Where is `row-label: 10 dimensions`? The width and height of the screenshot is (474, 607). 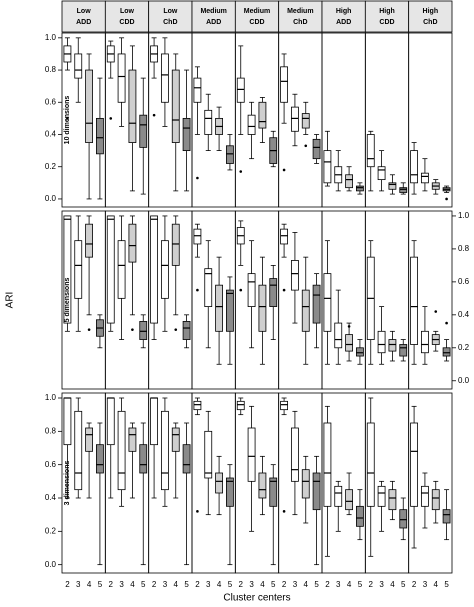 row-label: 10 dimensions is located at coordinates (67, 120).